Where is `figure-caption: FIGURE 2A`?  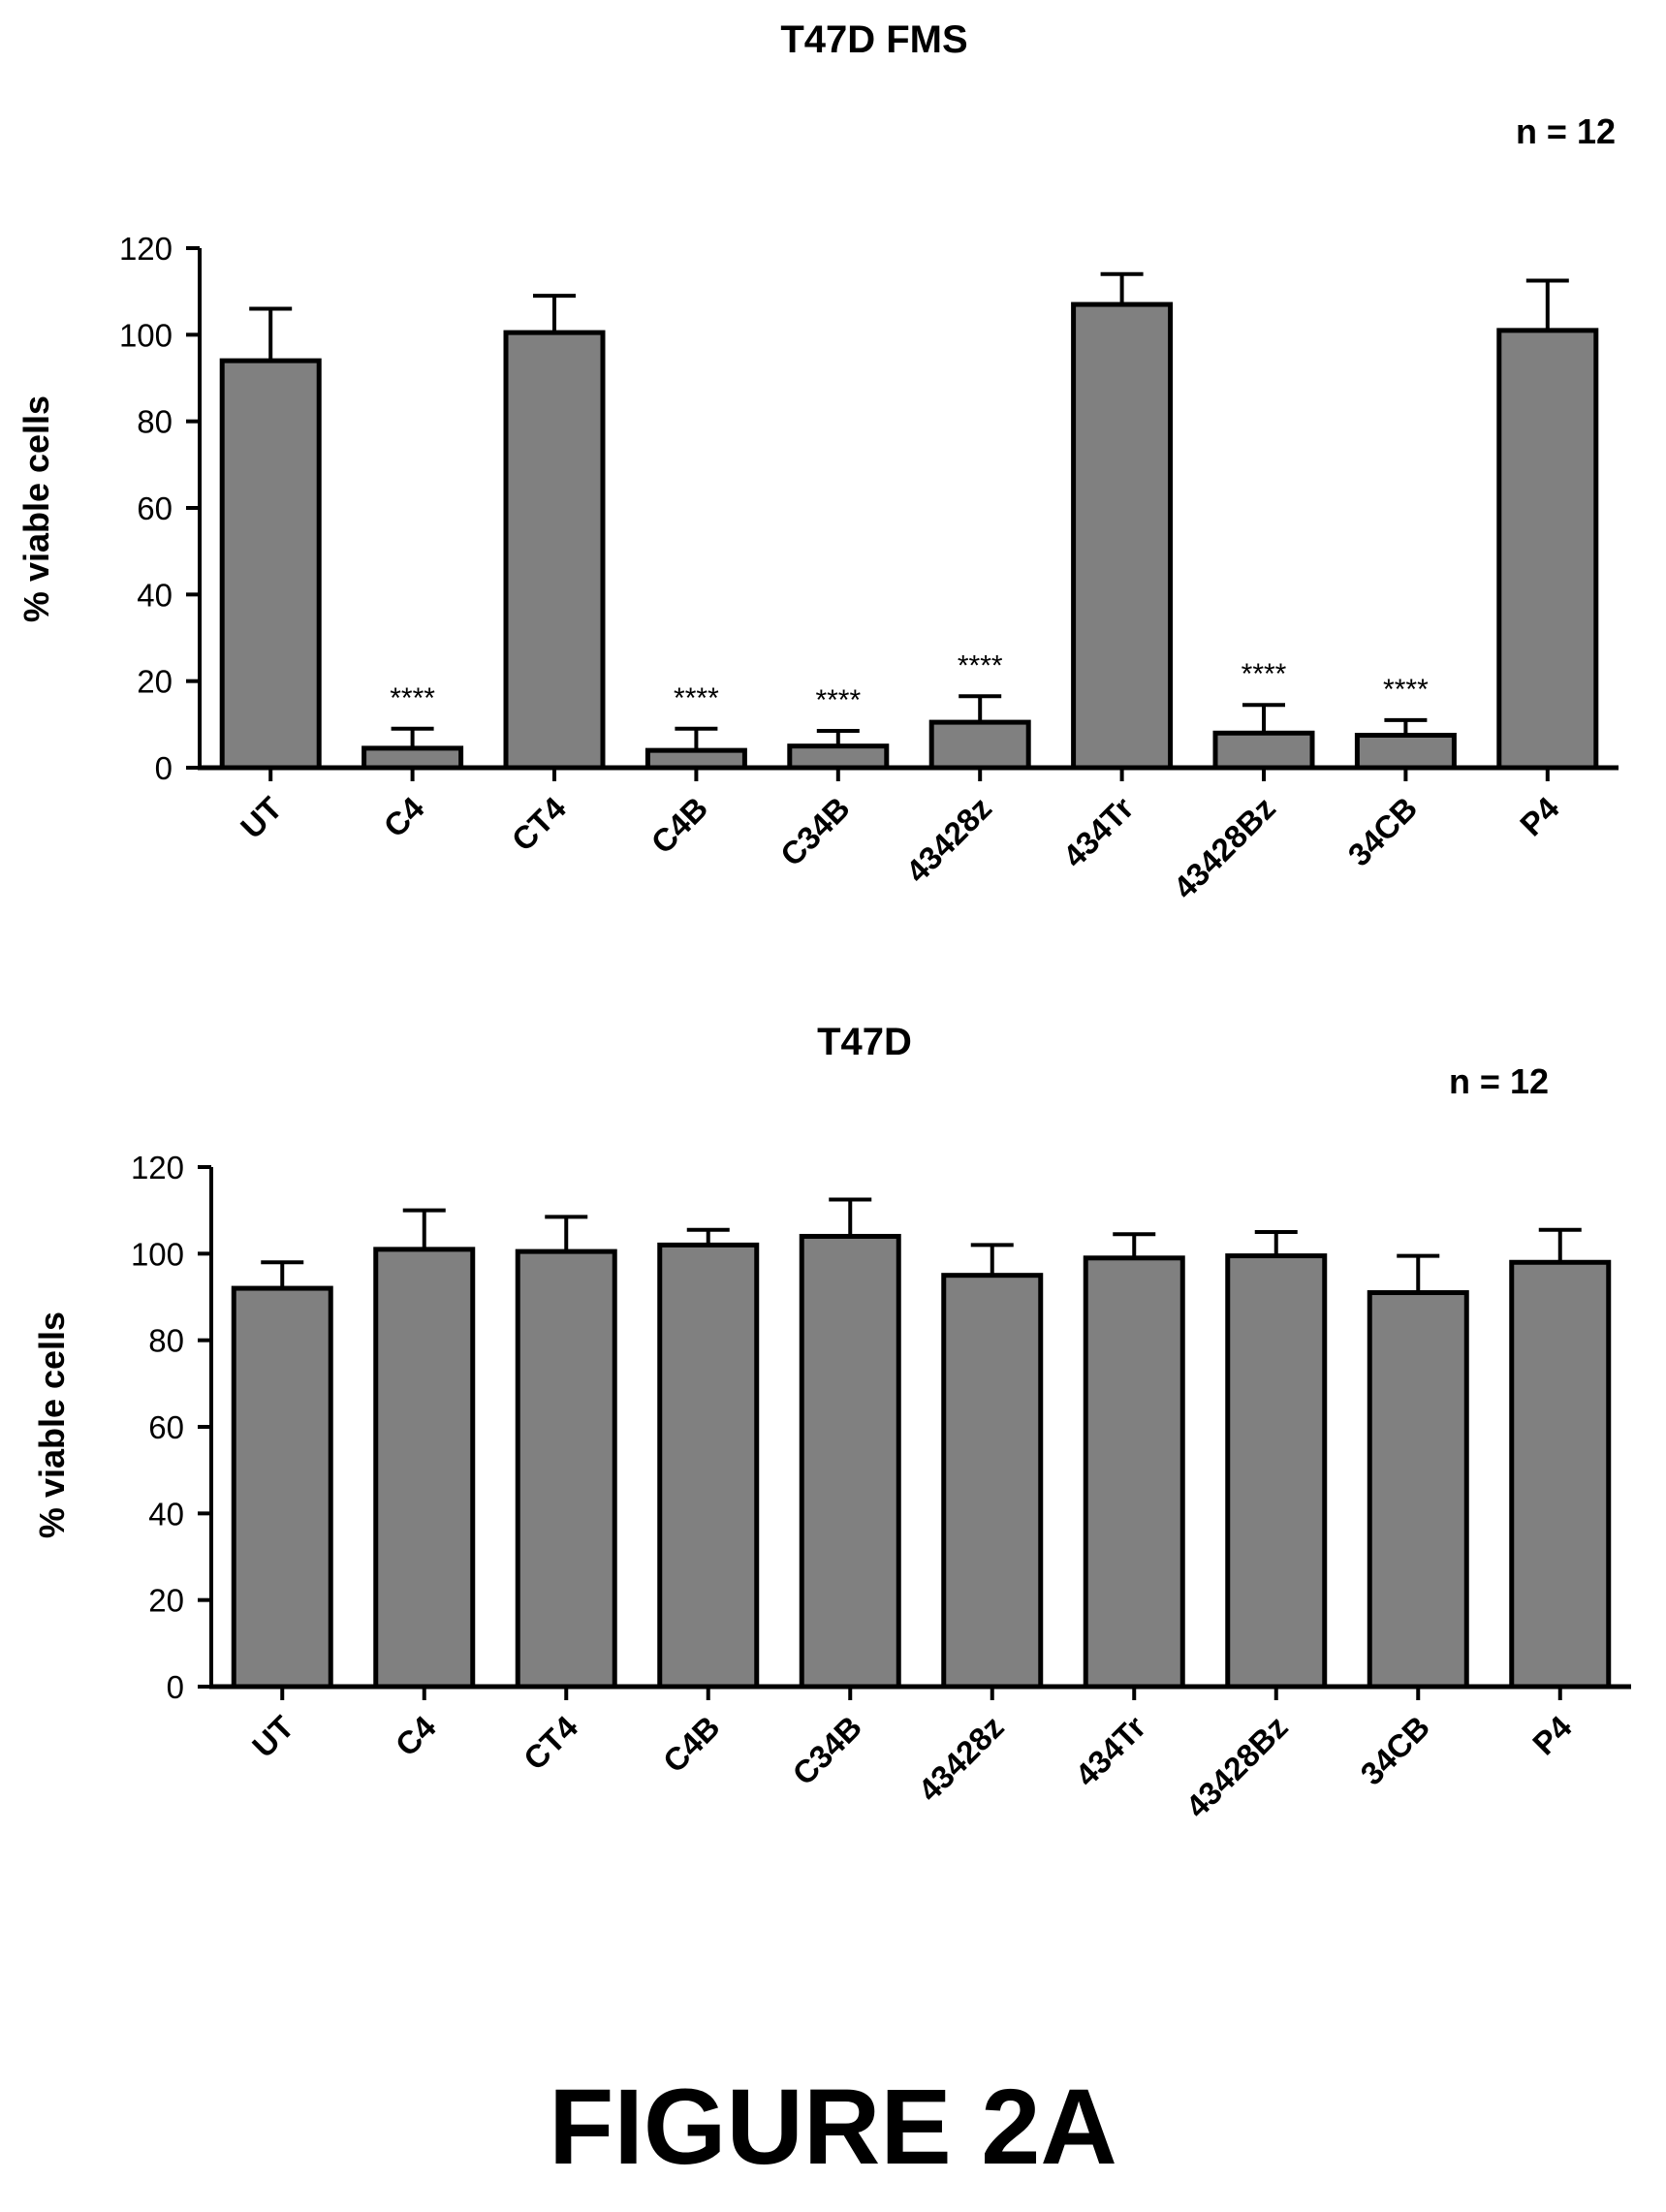 figure-caption: FIGURE 2A is located at coordinates (833, 2127).